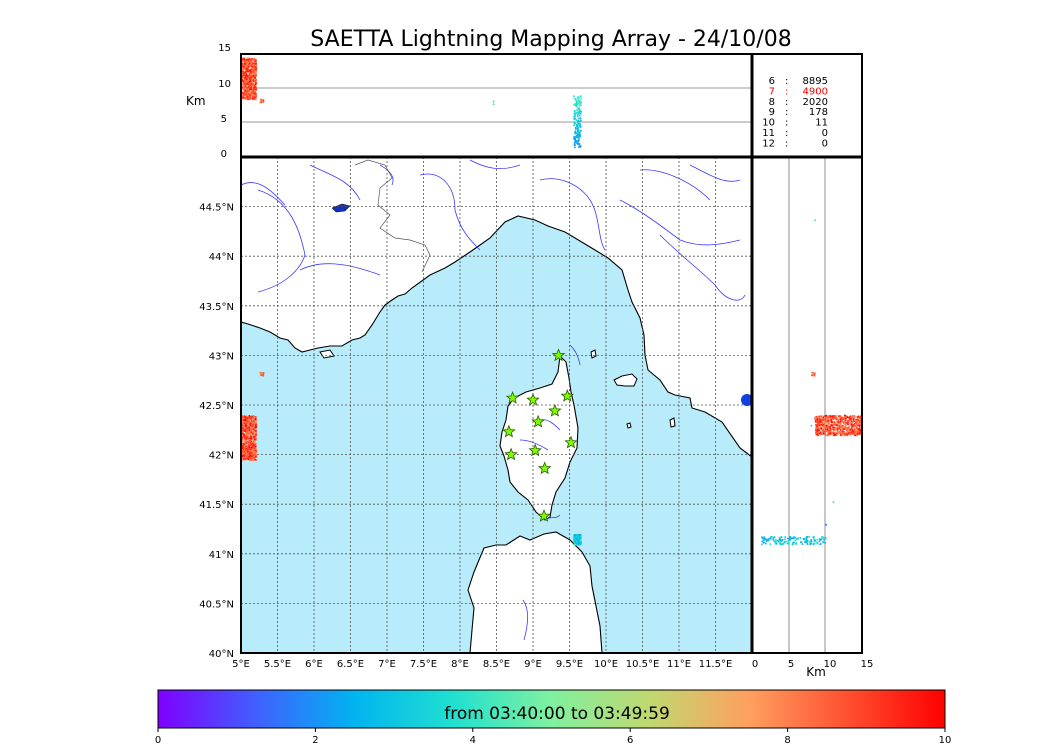  Describe the element at coordinates (821, 123) in the screenshot. I see `stats-value: 11` at that location.